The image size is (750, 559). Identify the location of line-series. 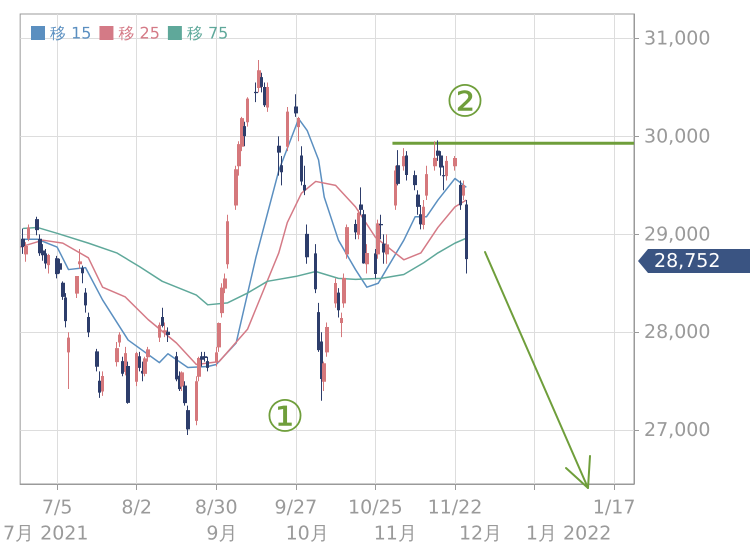
(245, 266).